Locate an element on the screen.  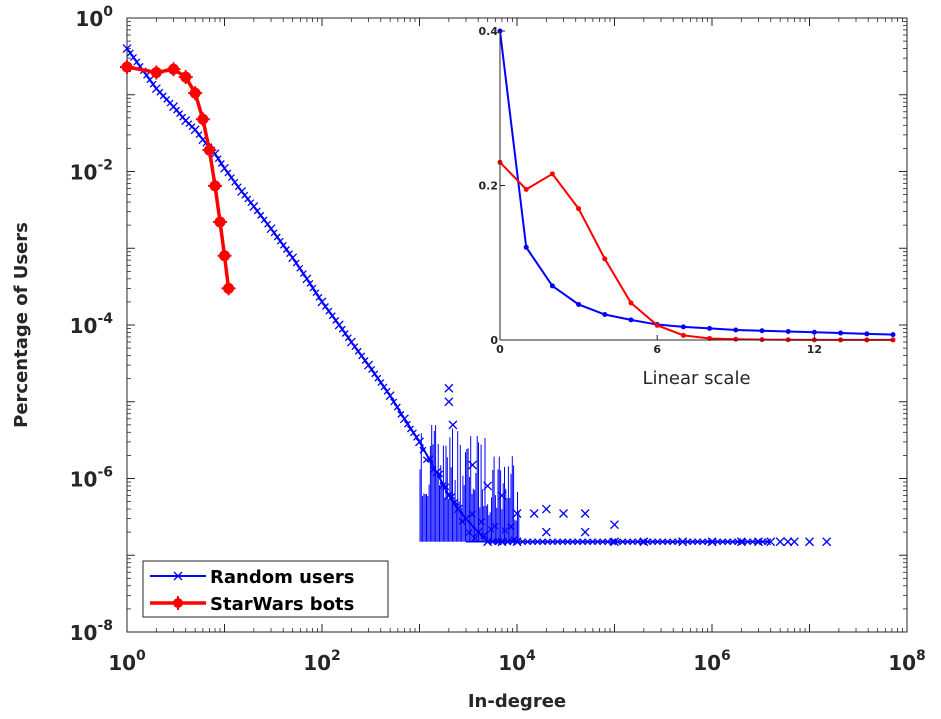
inset-y-tick-label: 0.2 is located at coordinates (489, 186).